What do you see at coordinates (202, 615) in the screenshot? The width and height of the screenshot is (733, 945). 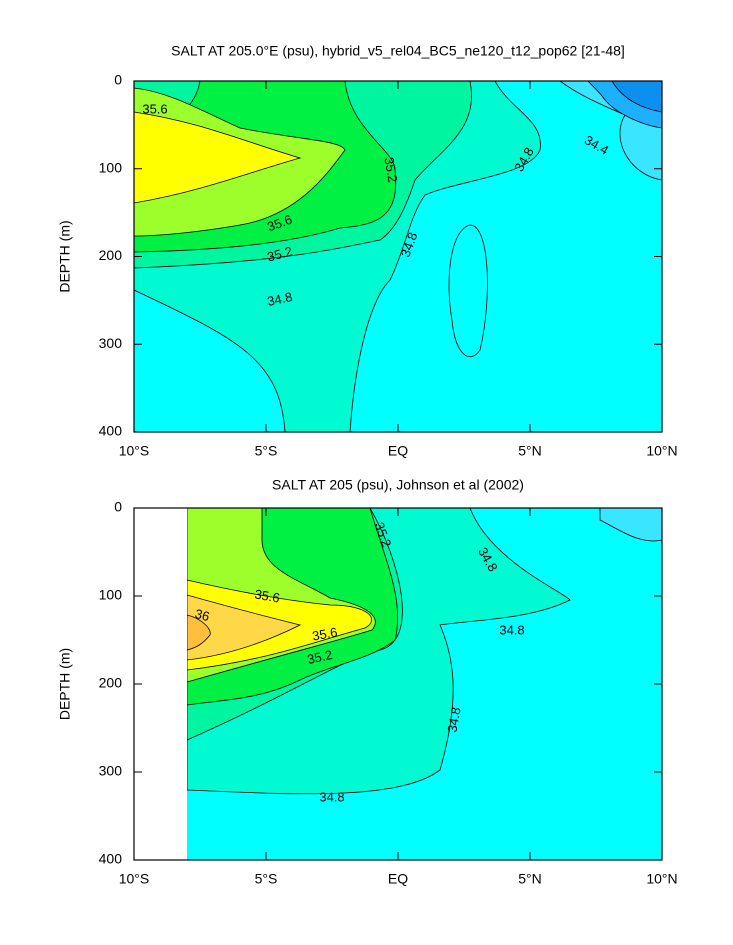 I see `contour-label: 36` at bounding box center [202, 615].